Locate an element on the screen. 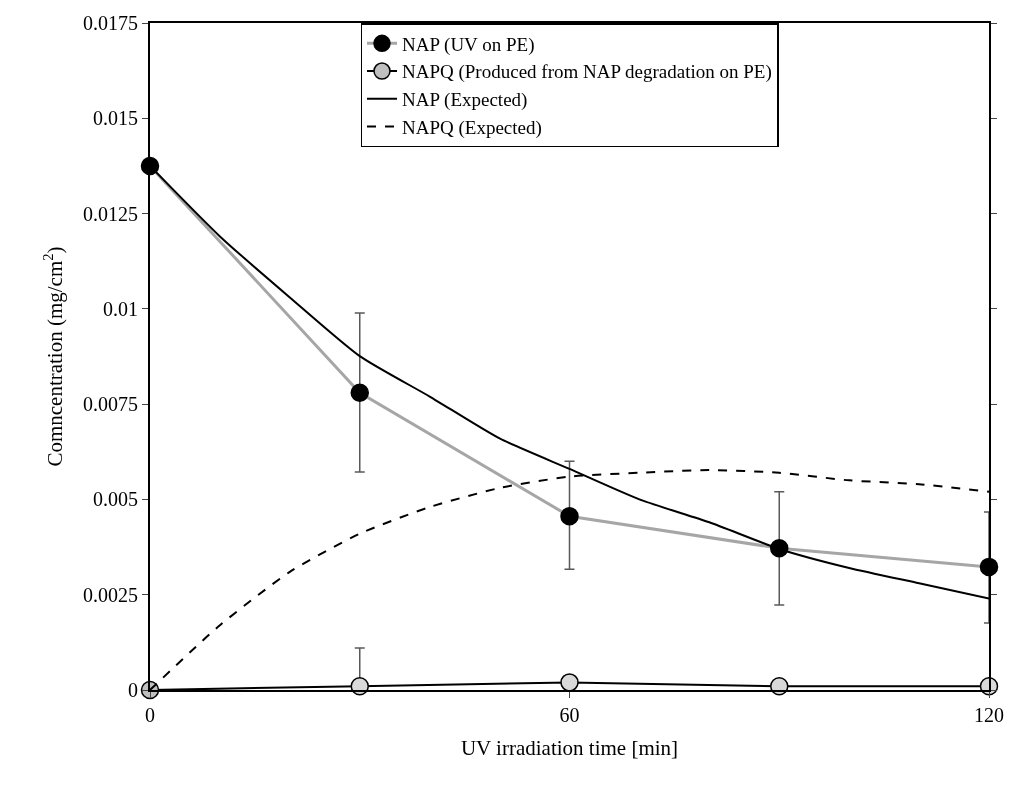  legend-label: NAPQ (Expected) is located at coordinates (472, 127).